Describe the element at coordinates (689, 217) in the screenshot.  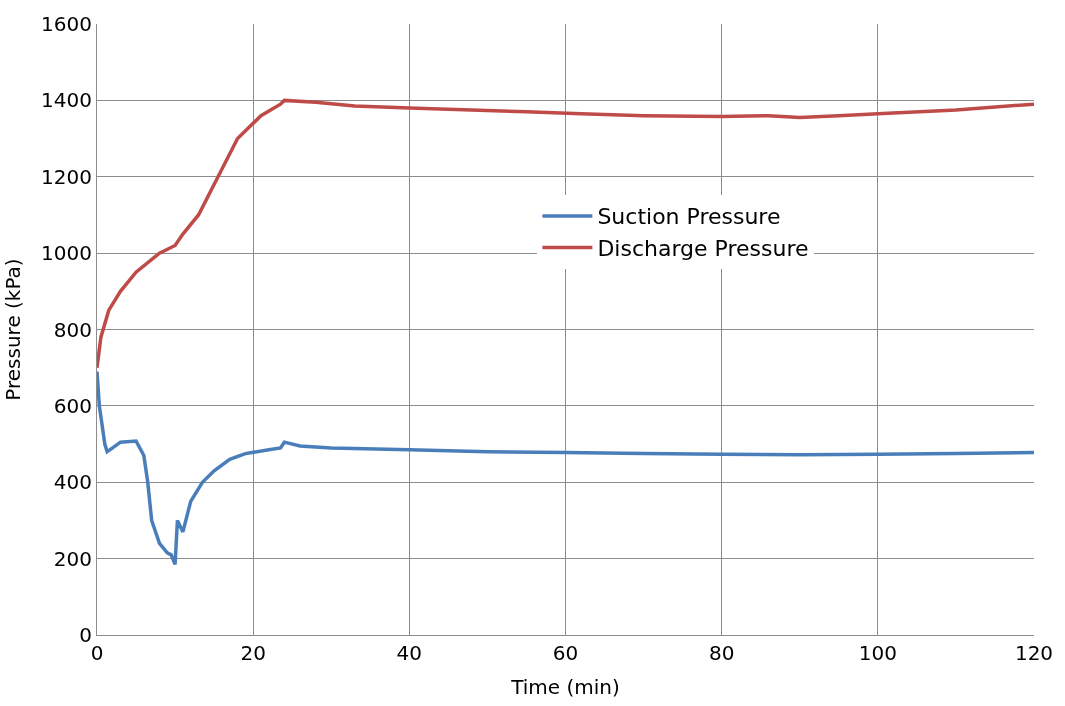
I see `legend-label: Suction Pressure` at that location.